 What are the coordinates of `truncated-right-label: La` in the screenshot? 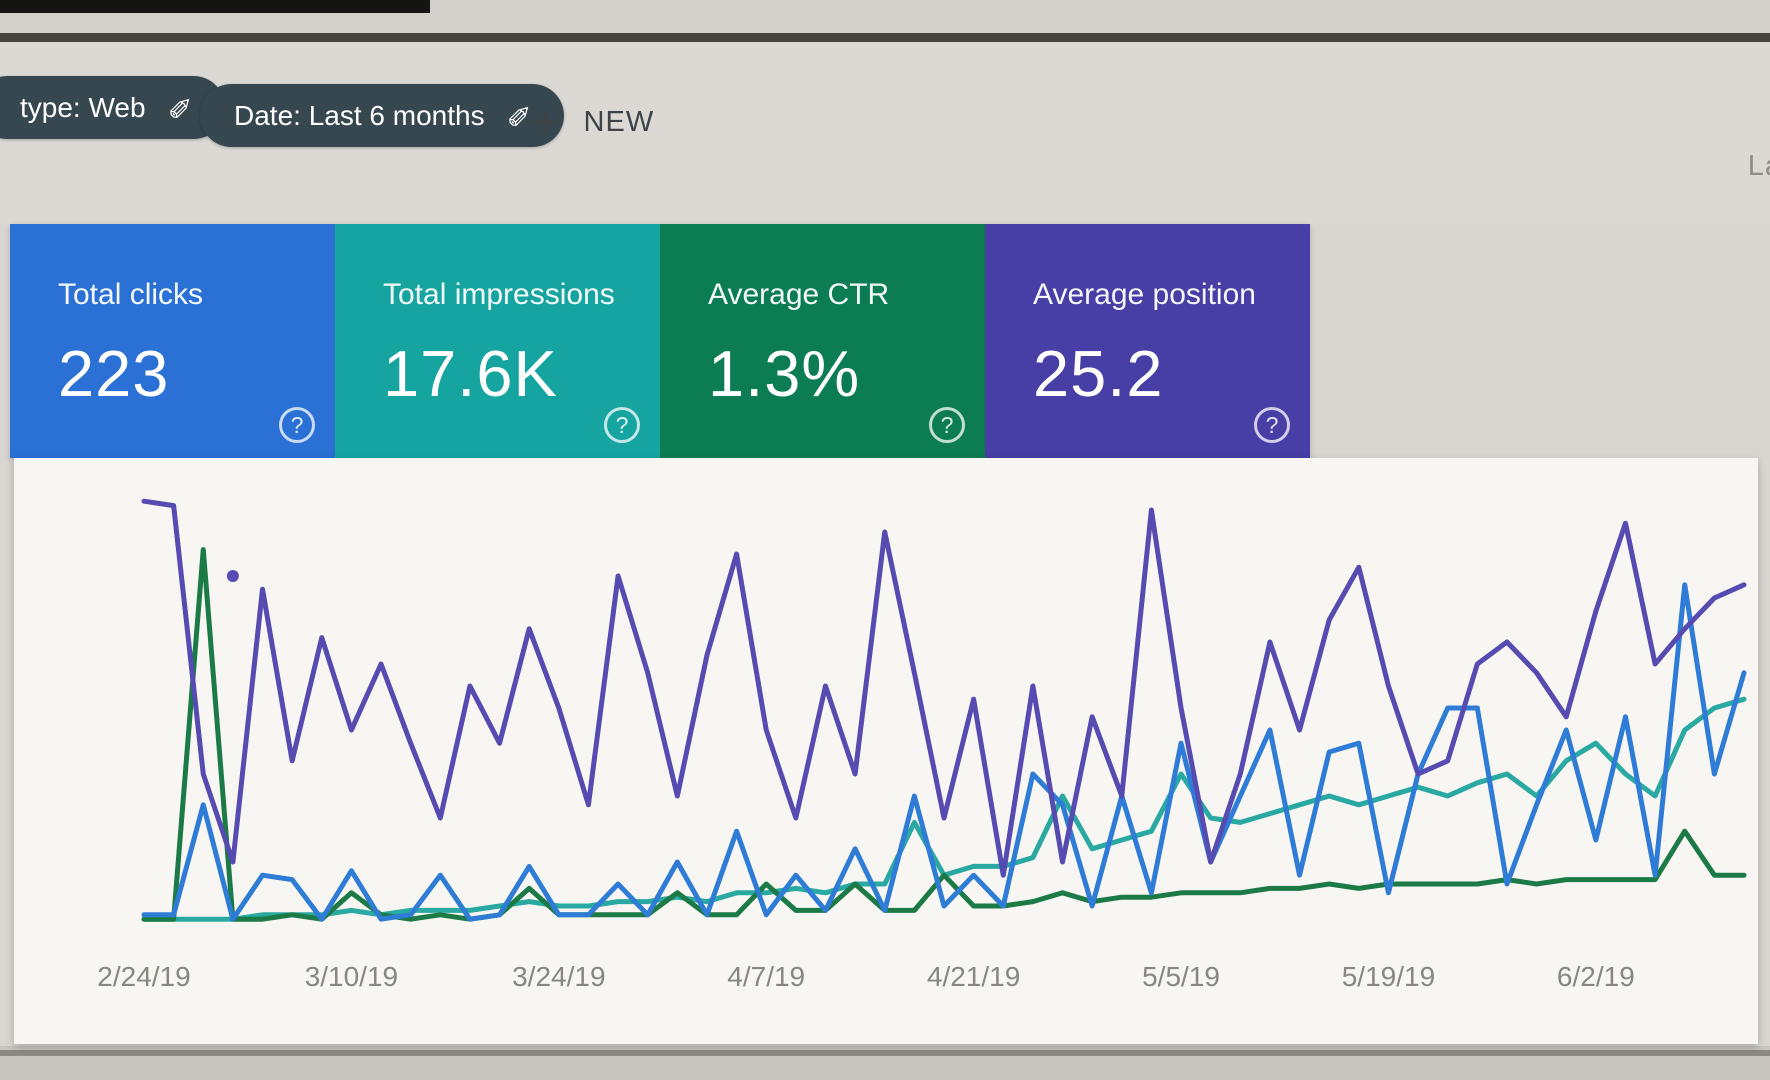 It's located at (1758, 166).